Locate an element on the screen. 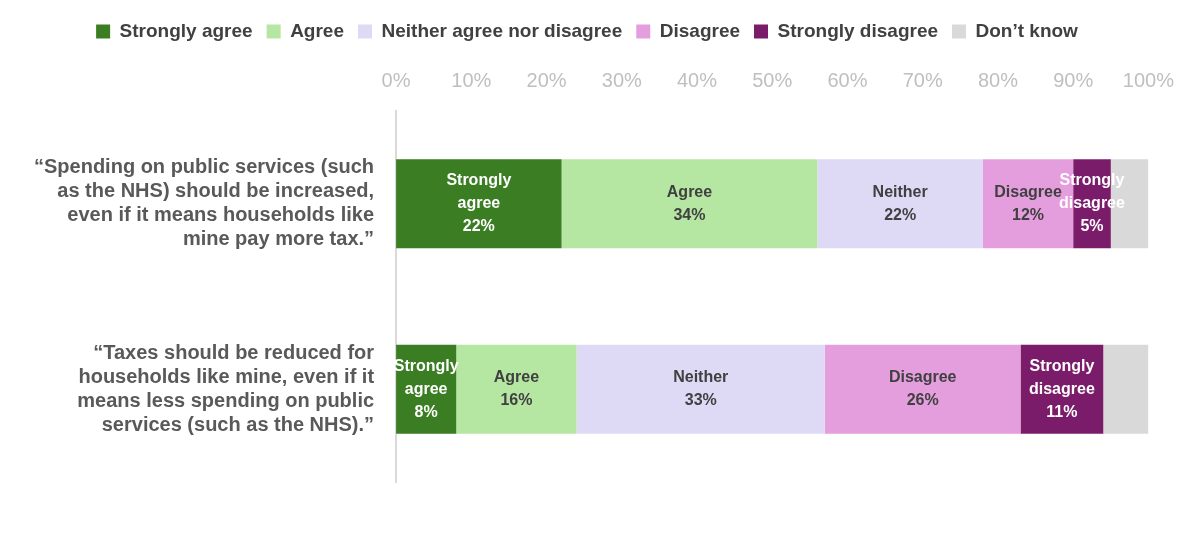 Image resolution: width=1200 pixels, height=560 pixels. legend-label: Don’t know is located at coordinates (1027, 30).